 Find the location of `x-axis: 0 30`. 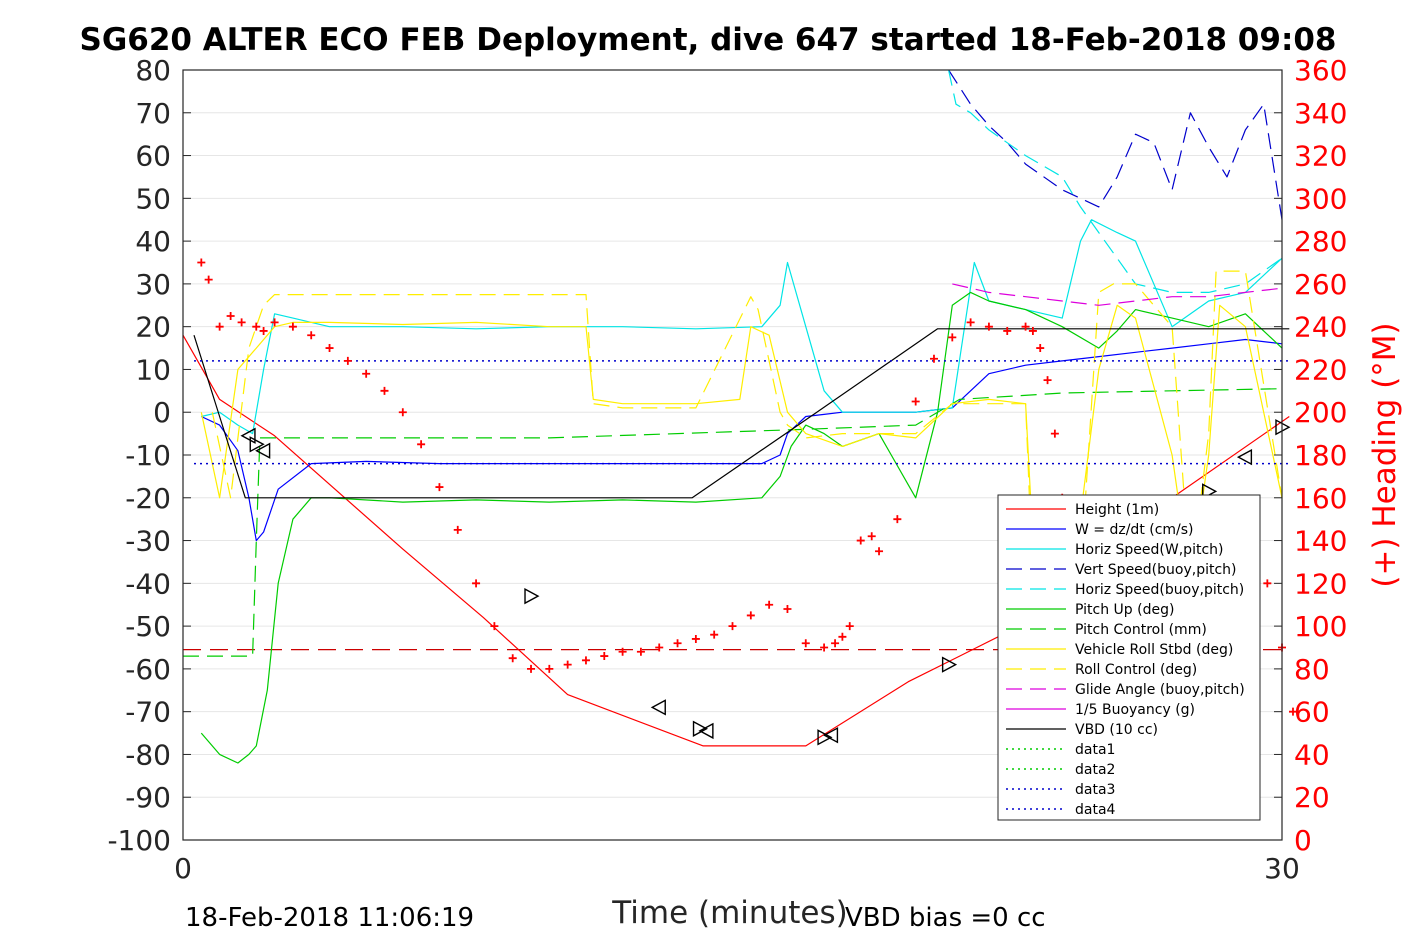

x-axis: 0 30 is located at coordinates (737, 858).